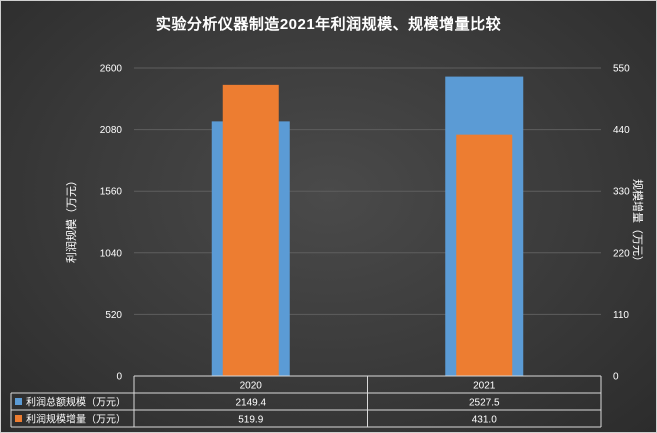 The height and width of the screenshot is (433, 657). I want to click on data-label: 2527.5, so click(484, 403).